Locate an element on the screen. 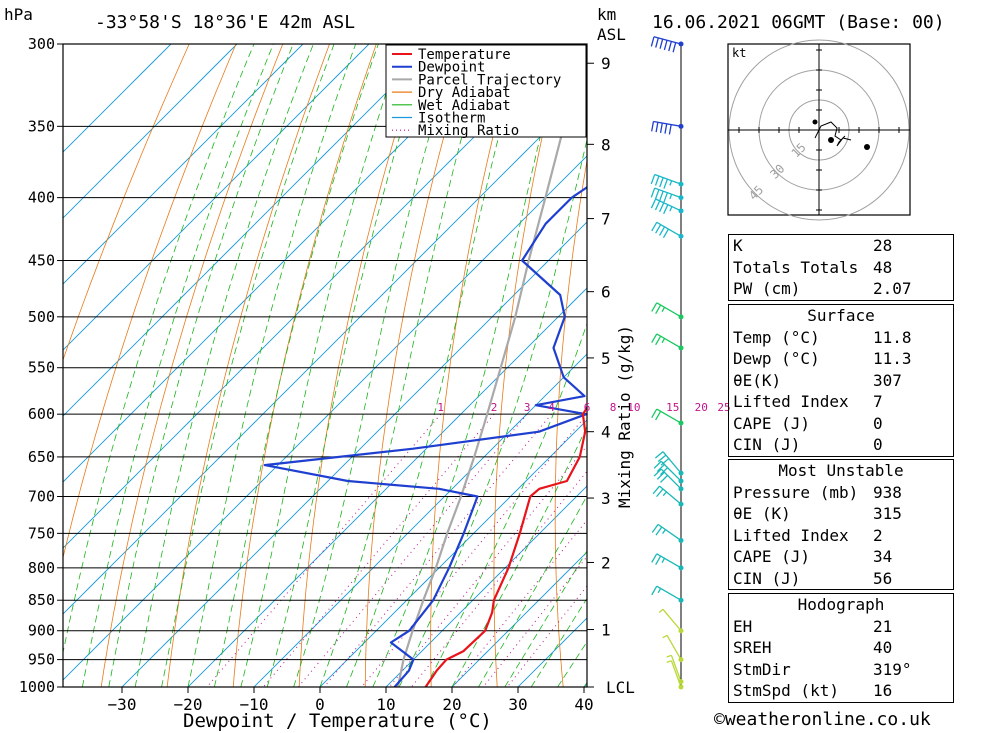 This screenshot has width=1000, height=733. panel-title: Hodograph is located at coordinates (841, 604).